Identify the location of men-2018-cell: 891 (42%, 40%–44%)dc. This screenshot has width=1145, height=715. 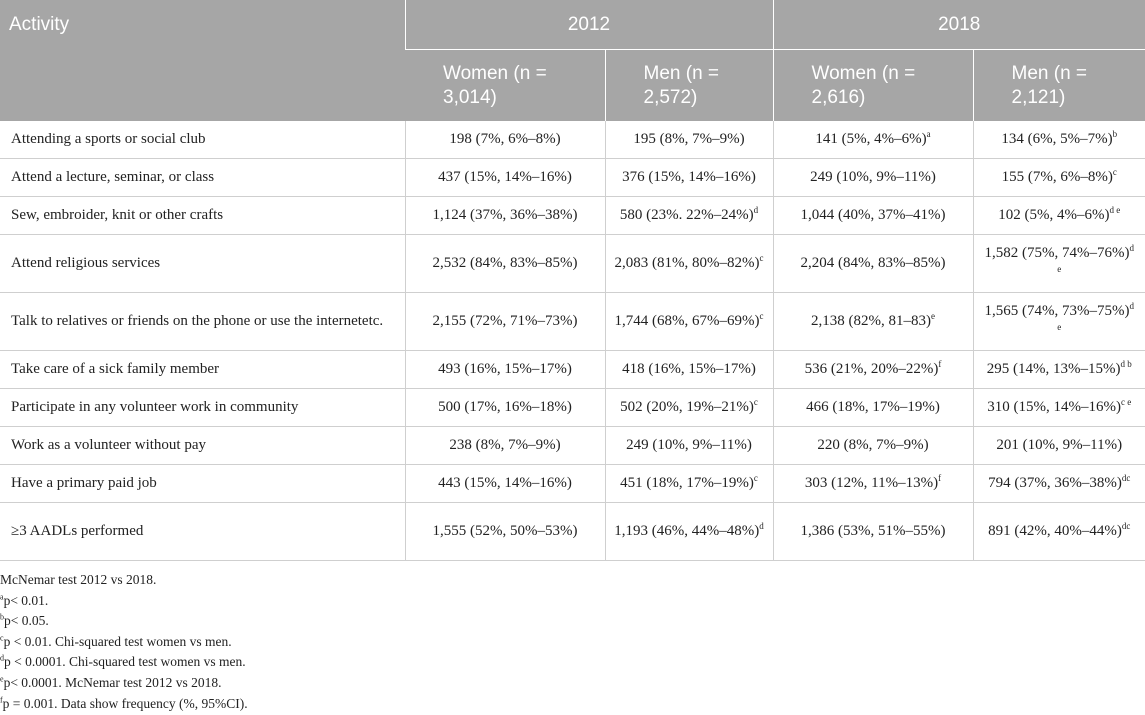
(1058, 531).